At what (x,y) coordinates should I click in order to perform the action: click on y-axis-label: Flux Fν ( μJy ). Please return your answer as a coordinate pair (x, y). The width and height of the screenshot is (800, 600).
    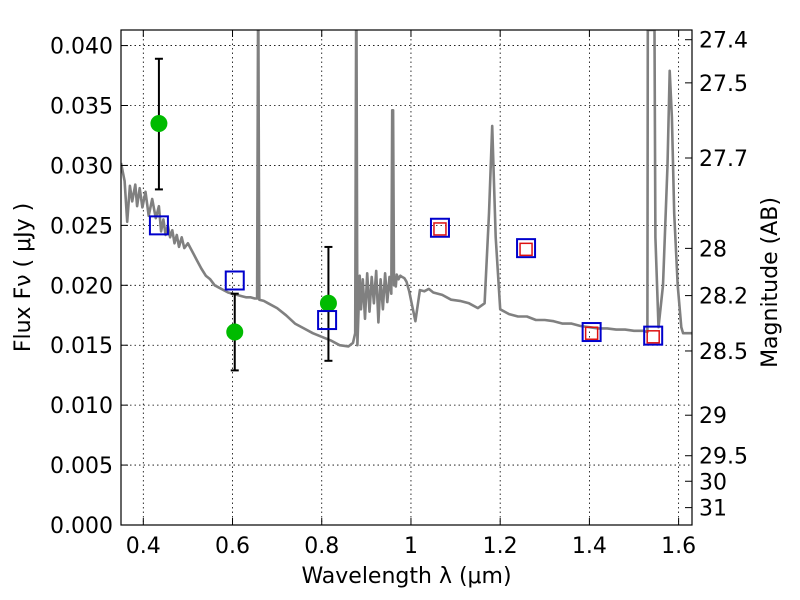
    Looking at the image, I should click on (23, 277).